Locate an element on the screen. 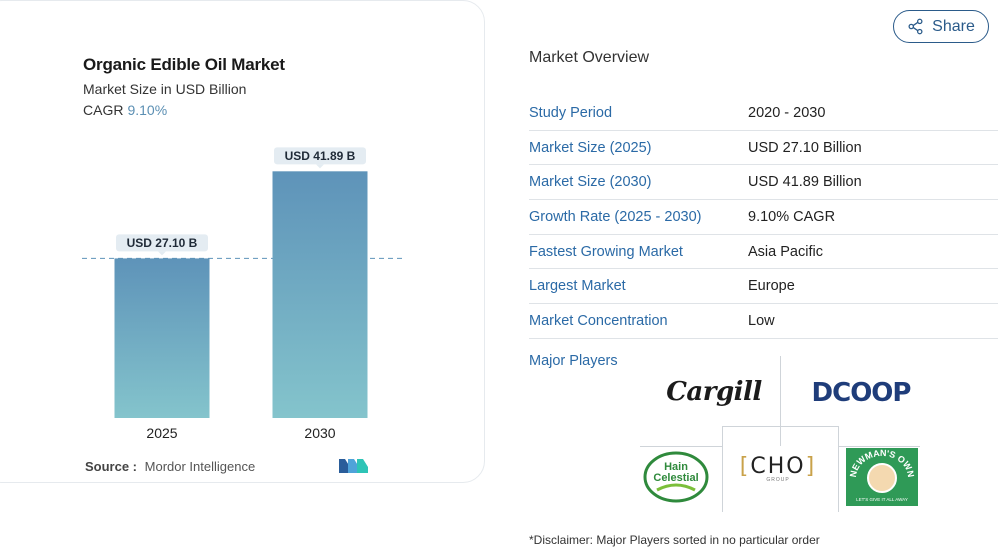 This screenshot has width=998, height=560. x-tick-label: 2025 is located at coordinates (161, 433).